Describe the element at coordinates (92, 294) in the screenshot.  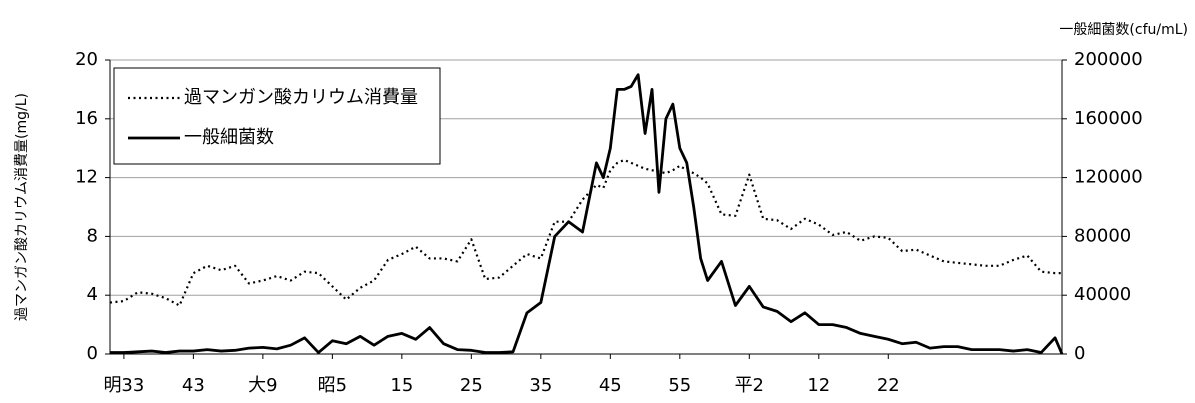
I see `y-tick-label: 4` at that location.